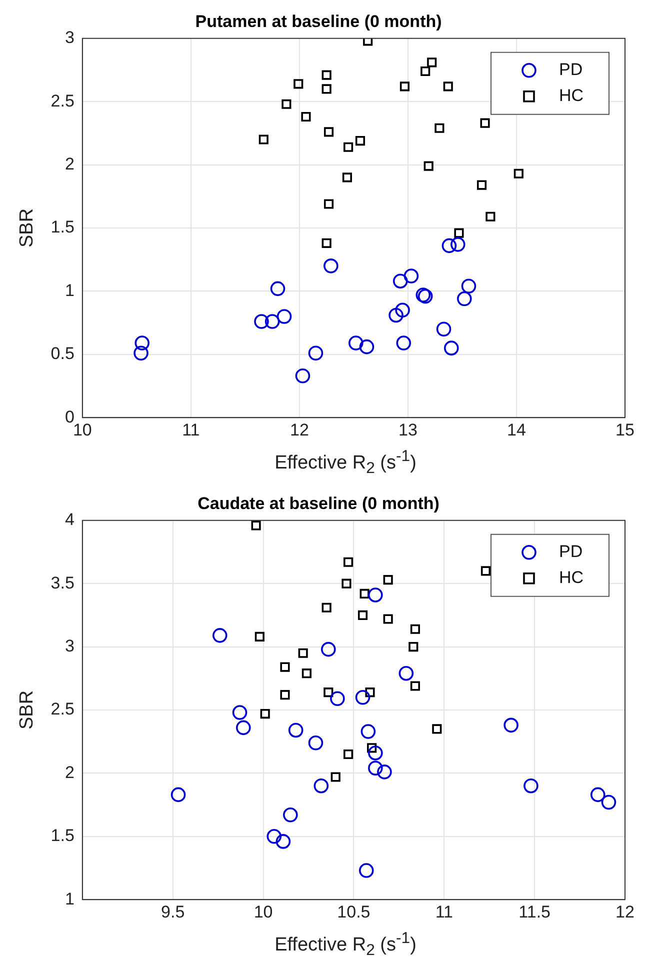 The height and width of the screenshot is (975, 651). Describe the element at coordinates (319, 504) in the screenshot. I see `chart-title: Caudate at baseline (0 month)` at that location.